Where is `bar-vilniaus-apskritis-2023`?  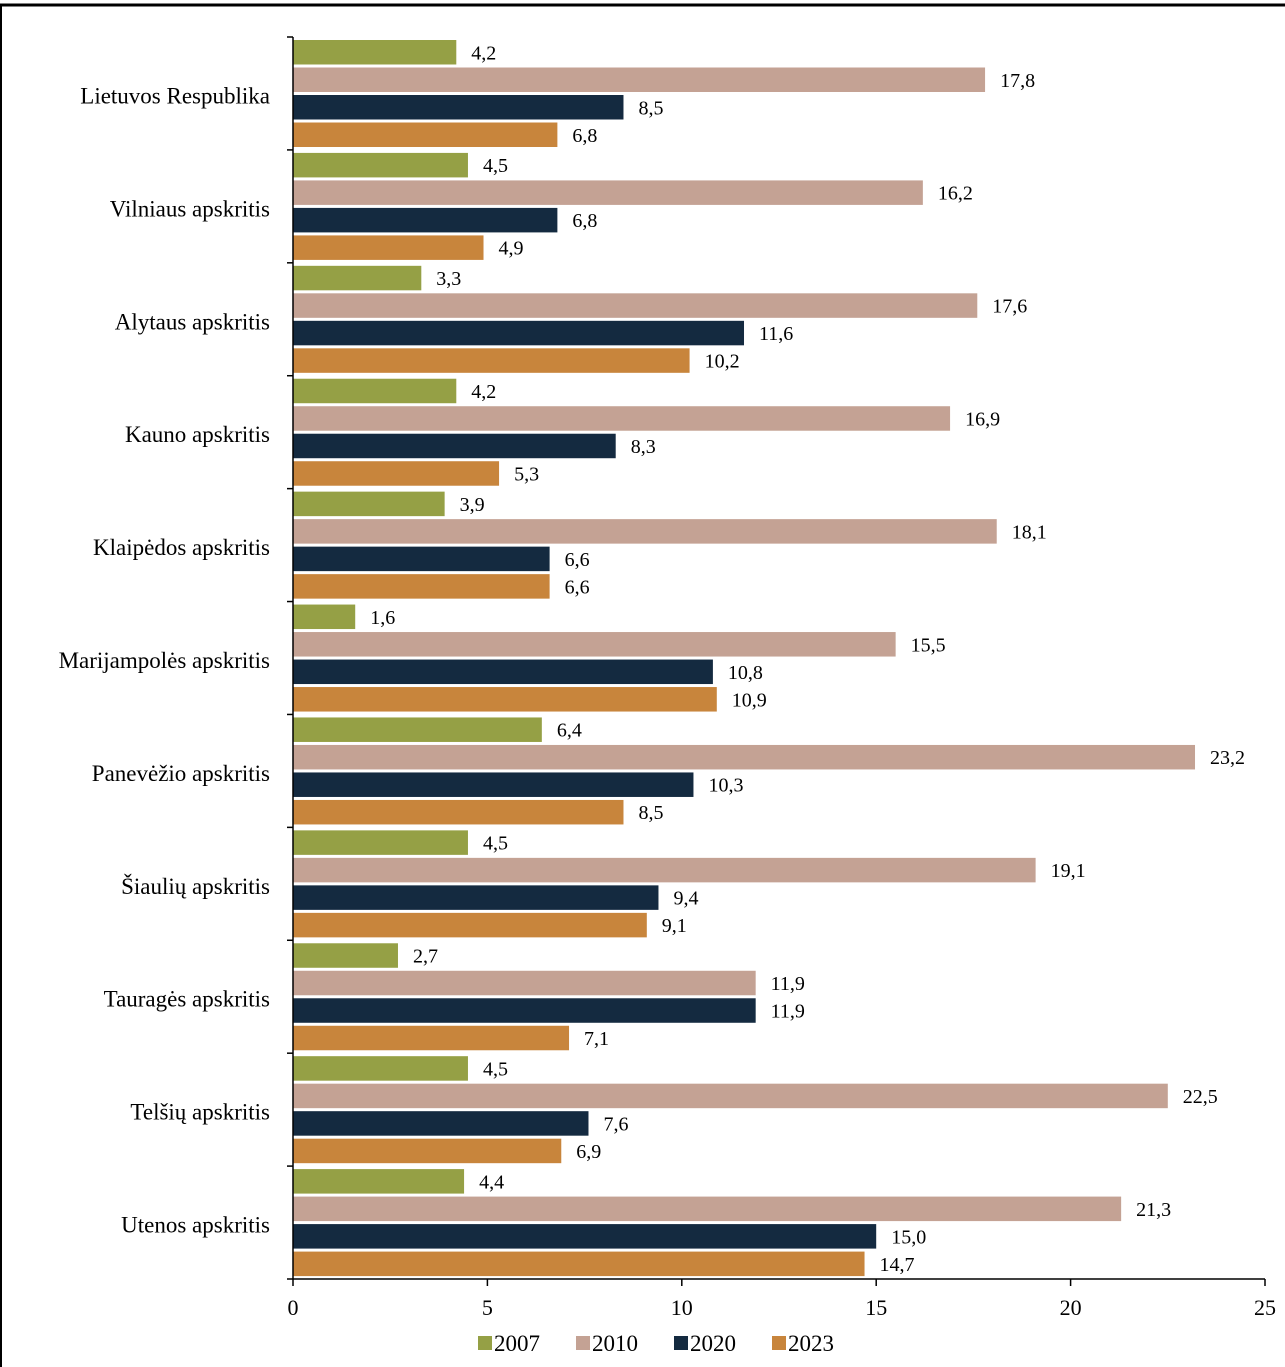 bar-vilniaus-apskritis-2023 is located at coordinates (388, 247).